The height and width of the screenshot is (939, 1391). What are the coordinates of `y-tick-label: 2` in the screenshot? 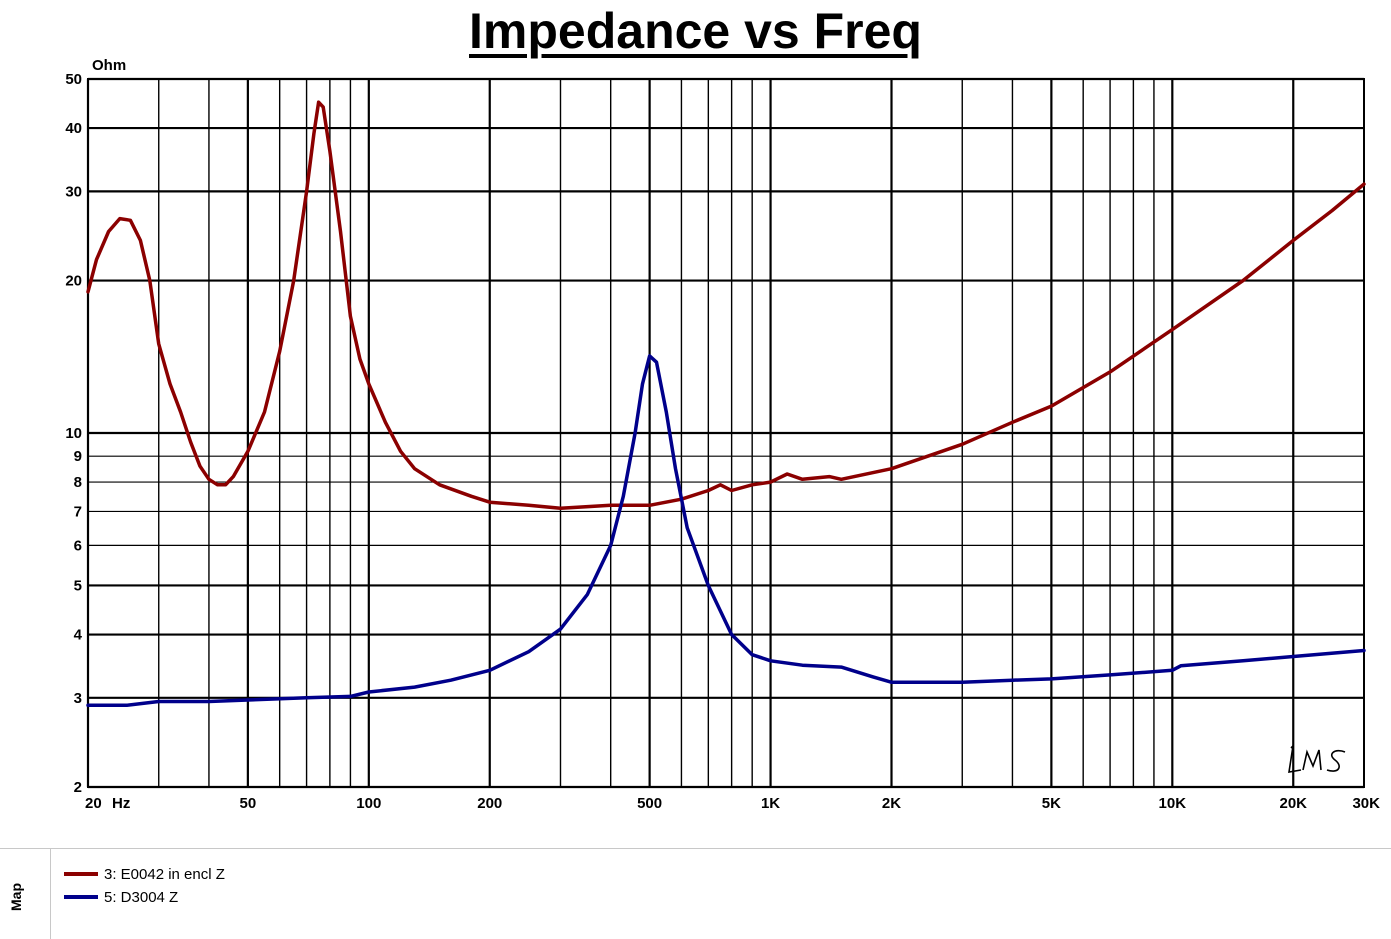 It's located at (78, 787).